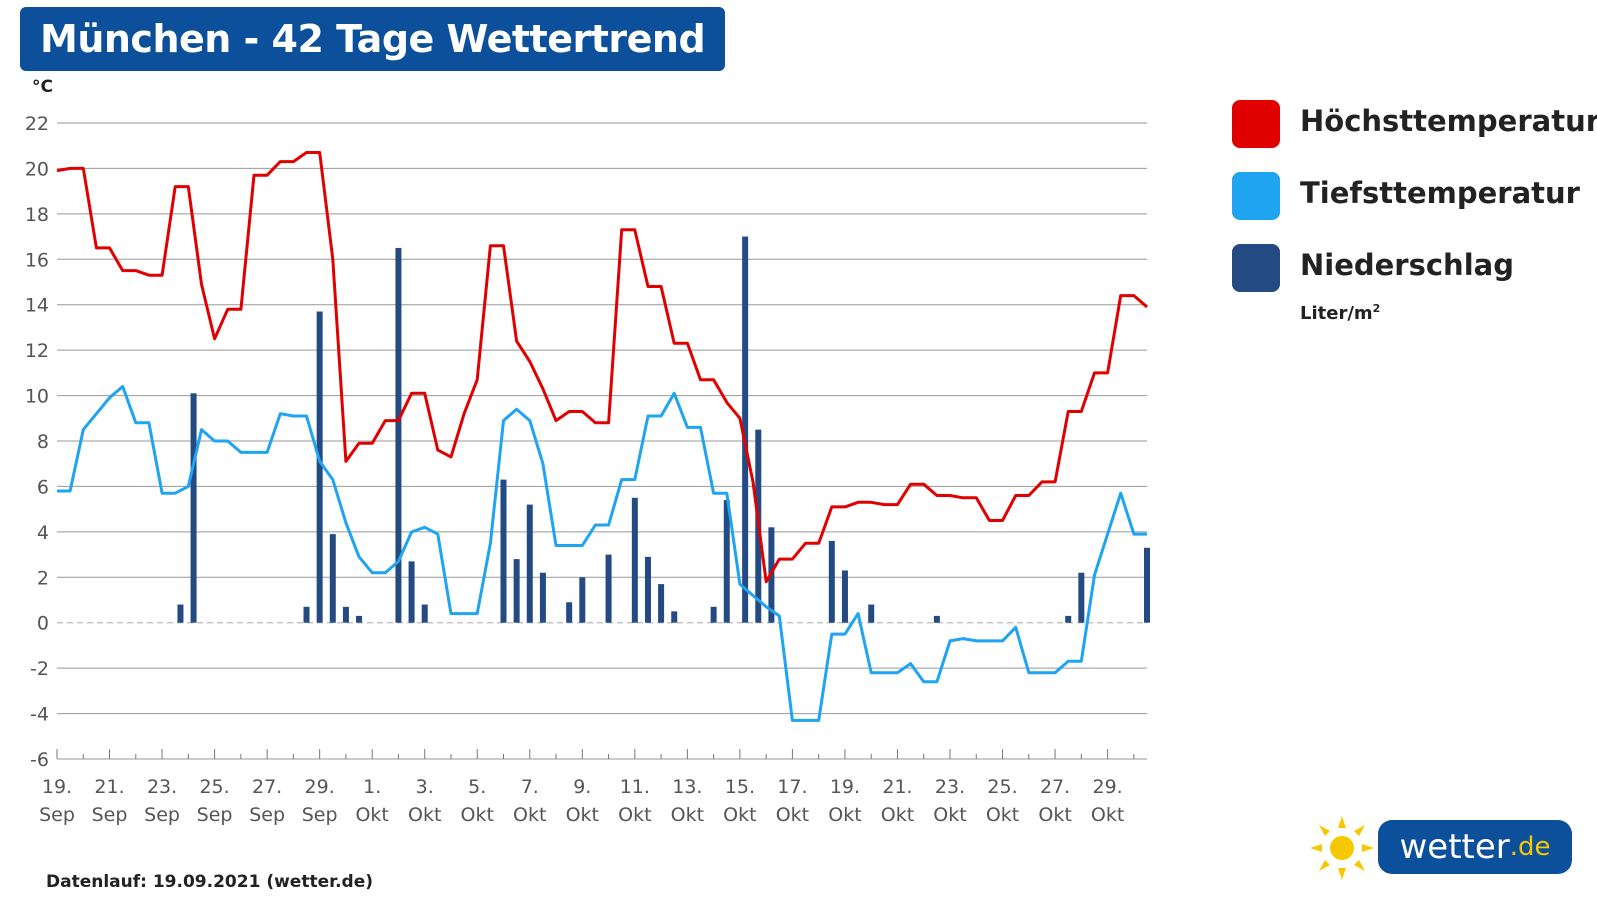  Describe the element at coordinates (1376, 308) in the screenshot. I see `precipitation-unit-sup: 2` at that location.